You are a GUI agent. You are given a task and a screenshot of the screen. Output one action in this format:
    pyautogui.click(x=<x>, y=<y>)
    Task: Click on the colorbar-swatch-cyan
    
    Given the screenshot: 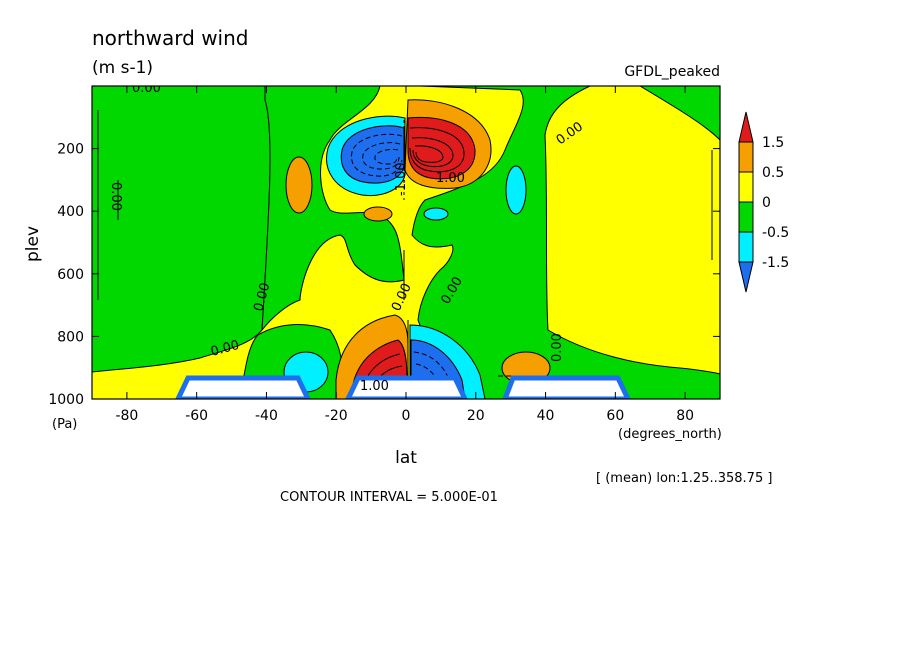 What is the action you would take?
    pyautogui.click(x=746, y=247)
    